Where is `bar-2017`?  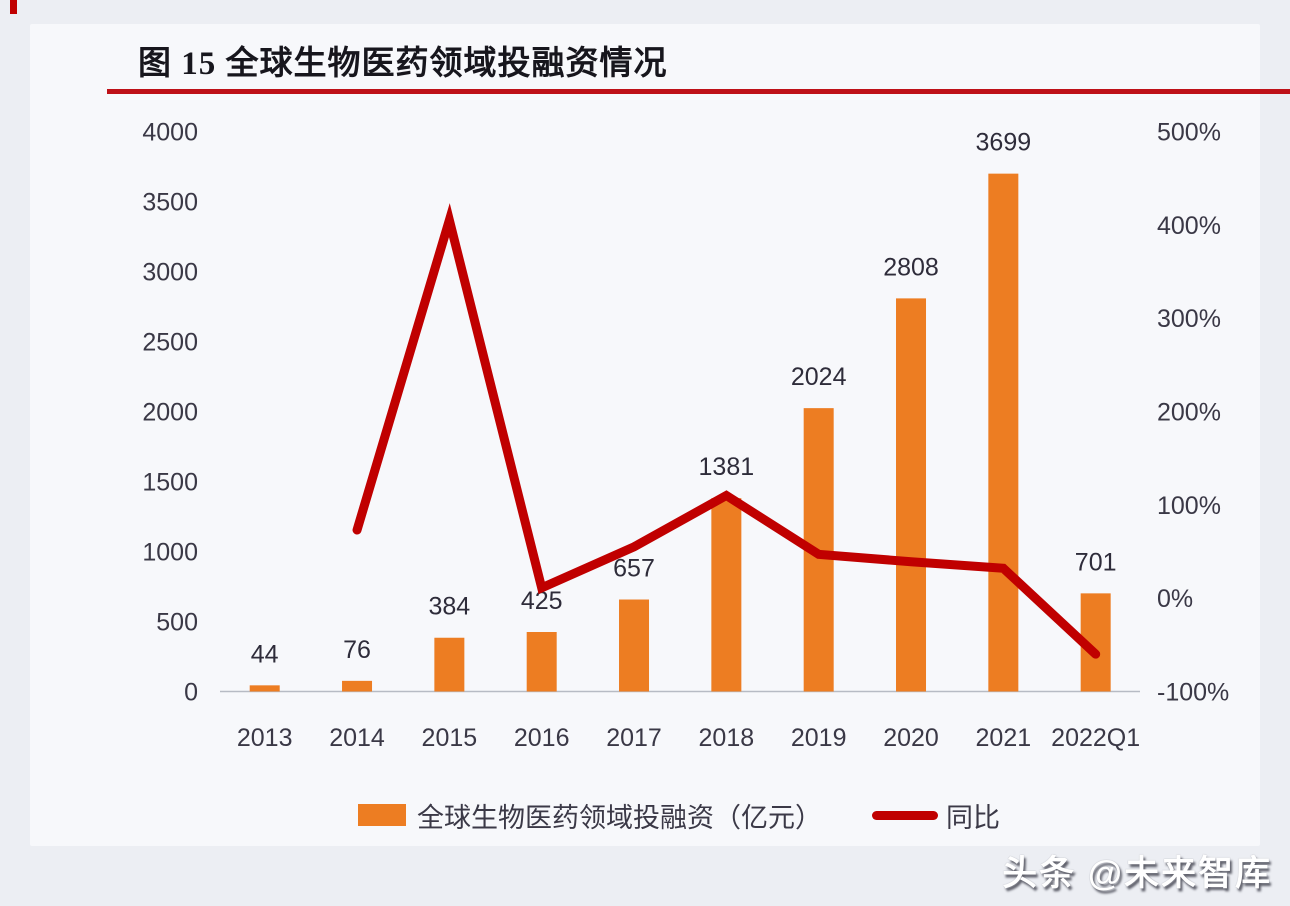
bar-2017 is located at coordinates (634, 645).